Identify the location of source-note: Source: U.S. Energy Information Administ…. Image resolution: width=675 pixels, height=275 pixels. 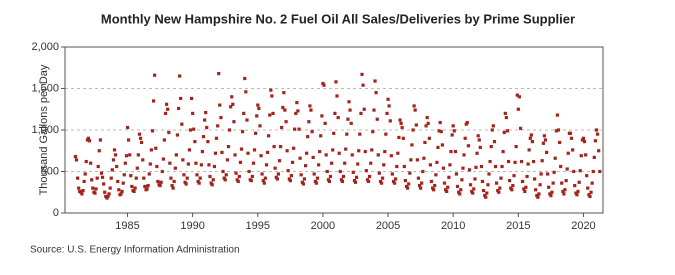
(135, 250).